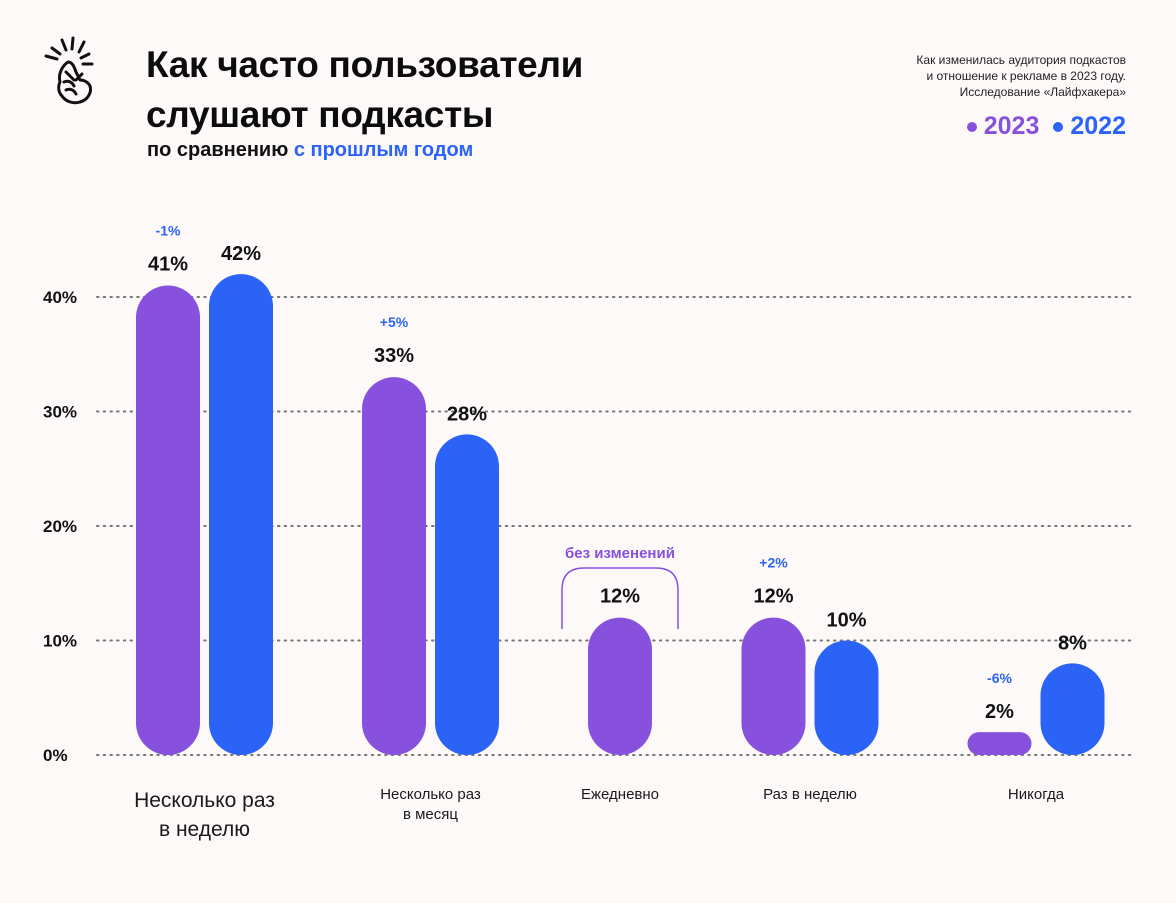 Image resolution: width=1176 pixels, height=903 pixels. I want to click on legend-label-2022: 2022, so click(1098, 126).